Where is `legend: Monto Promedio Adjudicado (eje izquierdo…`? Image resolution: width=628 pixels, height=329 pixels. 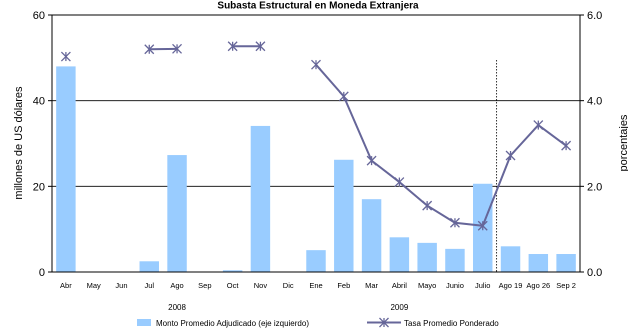 legend: Monto Promedio Adjudicado (eje izquierdo… is located at coordinates (318, 322).